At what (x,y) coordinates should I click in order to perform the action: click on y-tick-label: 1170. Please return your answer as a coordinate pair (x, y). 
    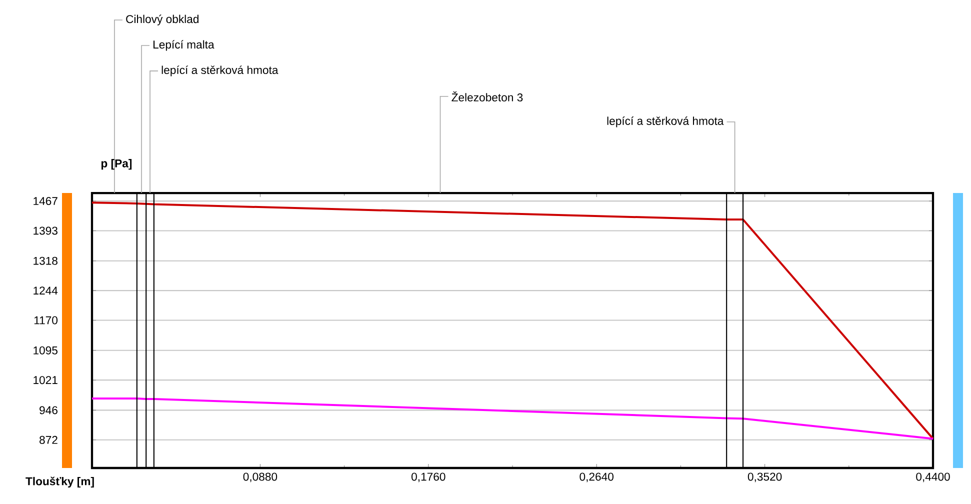
    Looking at the image, I should click on (46, 320).